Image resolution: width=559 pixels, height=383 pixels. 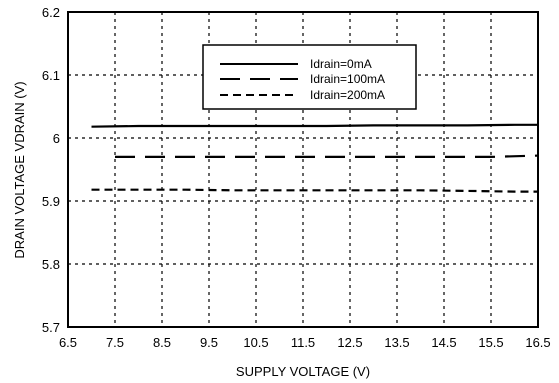 What do you see at coordinates (51, 264) in the screenshot?
I see `y-tick-label: 5.8` at bounding box center [51, 264].